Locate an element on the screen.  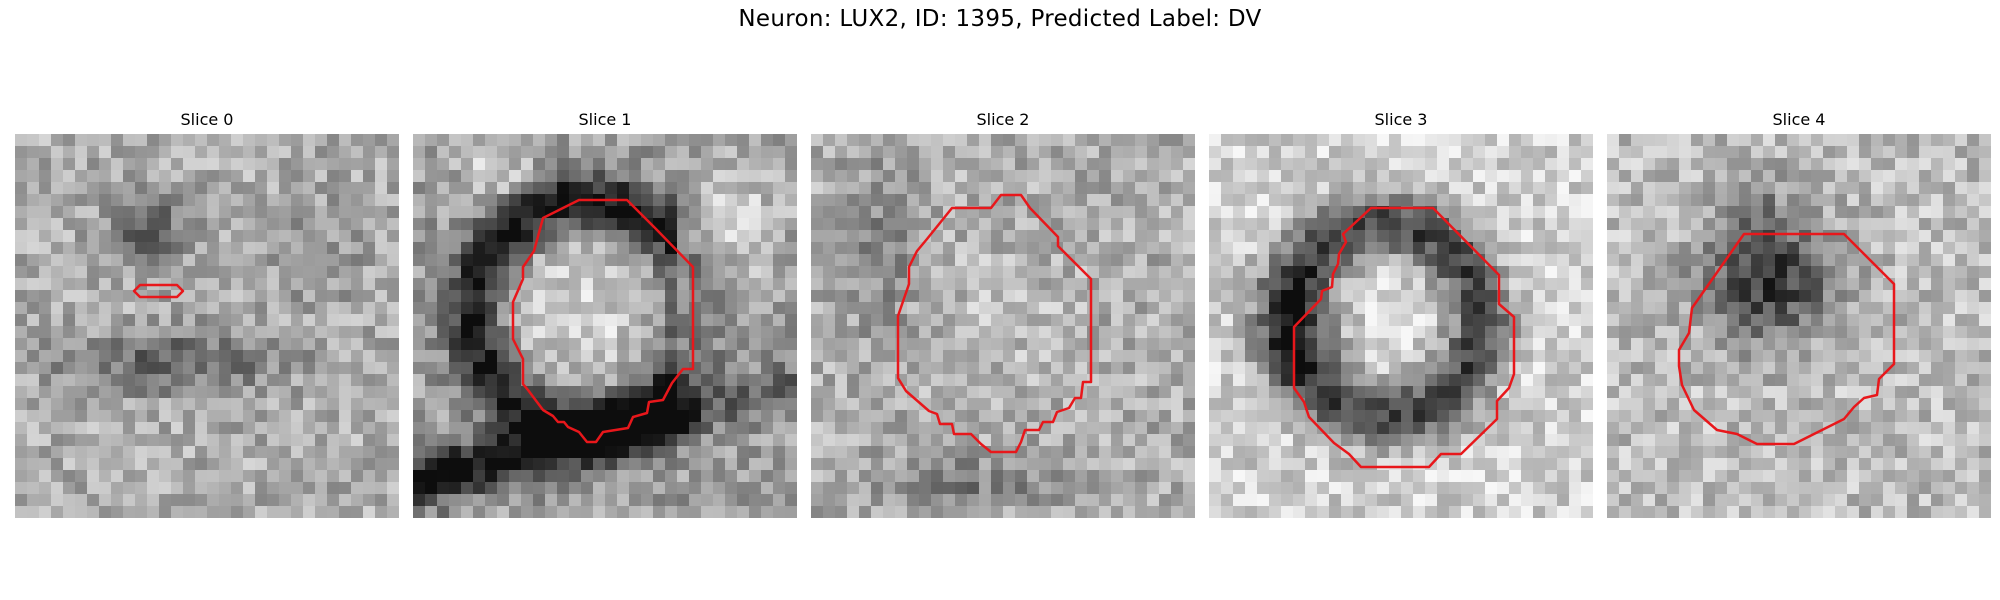
slice-title-3: Slice 3 is located at coordinates (1401, 120).